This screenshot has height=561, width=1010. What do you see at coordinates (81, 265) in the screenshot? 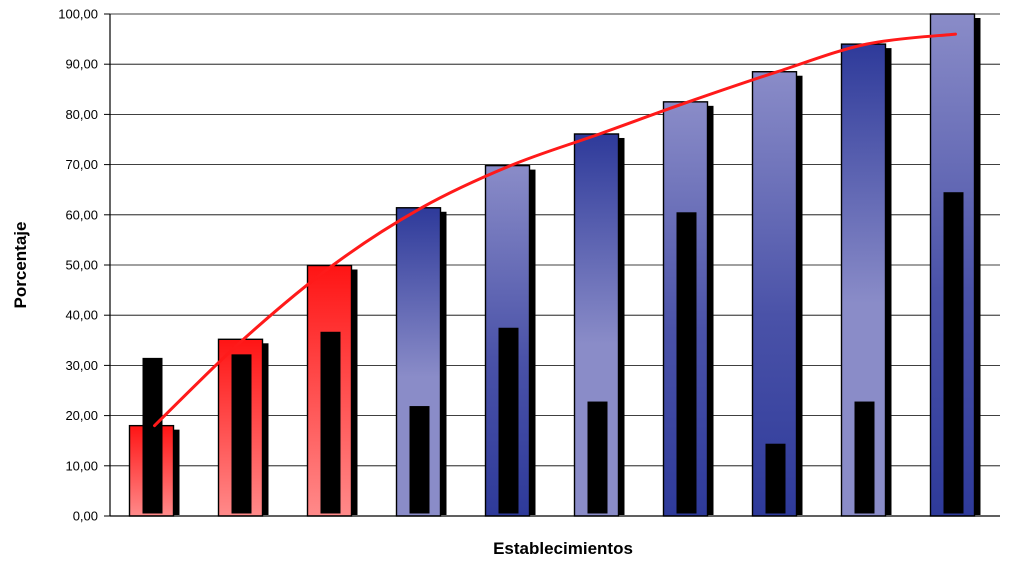
I see `y-tick-label: 50,00` at bounding box center [81, 265].